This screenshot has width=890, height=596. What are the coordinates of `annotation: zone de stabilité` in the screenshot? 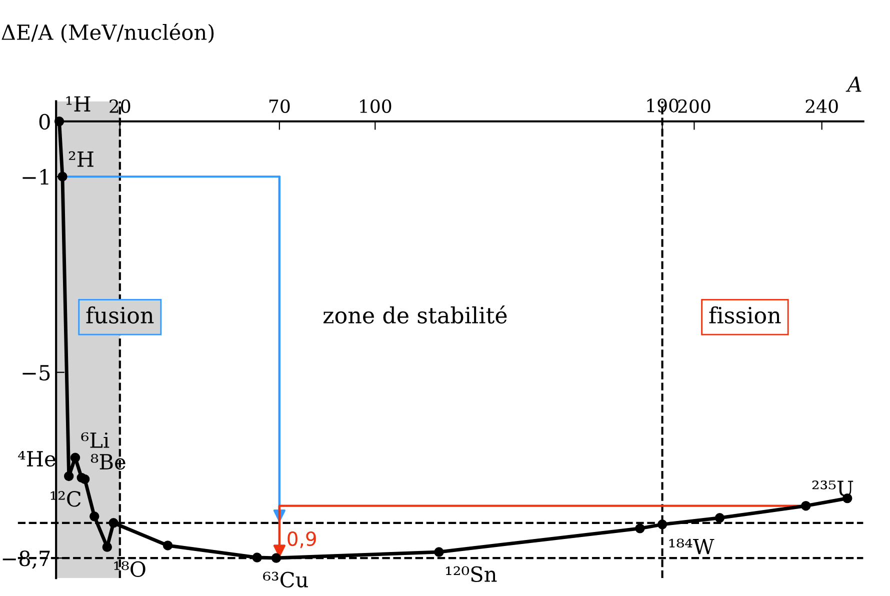 It's located at (415, 314).